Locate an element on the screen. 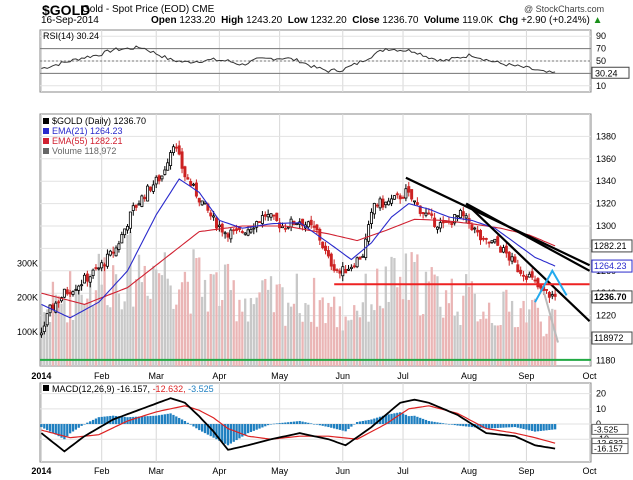  macd-legend-swatch is located at coordinates (46, 388).